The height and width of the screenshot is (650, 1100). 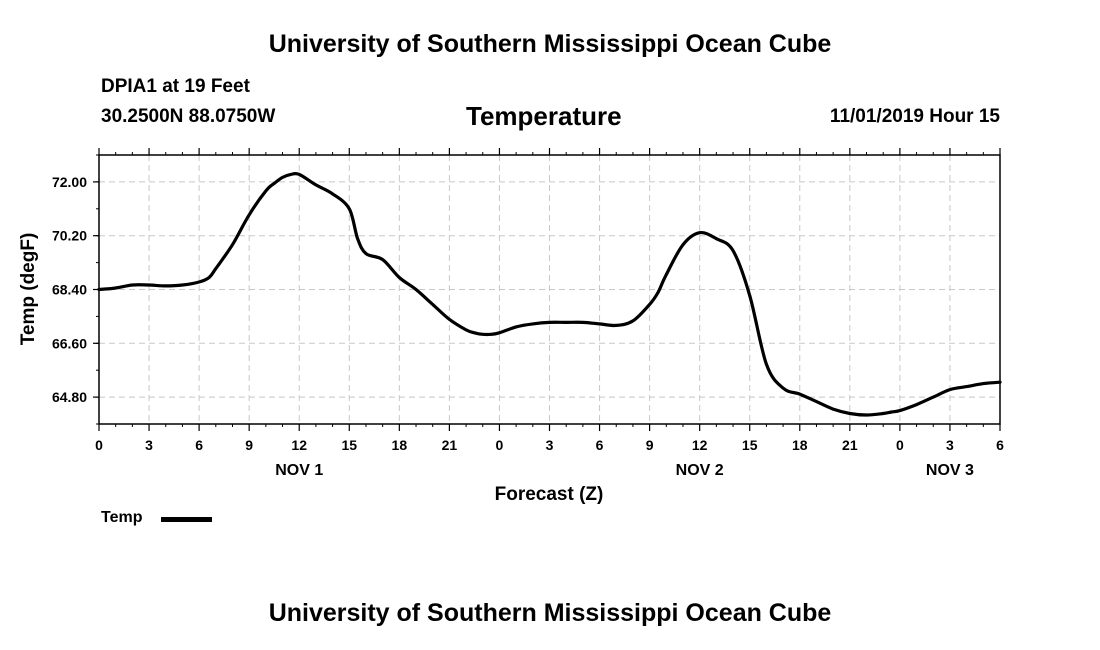 I want to click on station-coordinates: 30.2500N 88.0750W, so click(x=188, y=116).